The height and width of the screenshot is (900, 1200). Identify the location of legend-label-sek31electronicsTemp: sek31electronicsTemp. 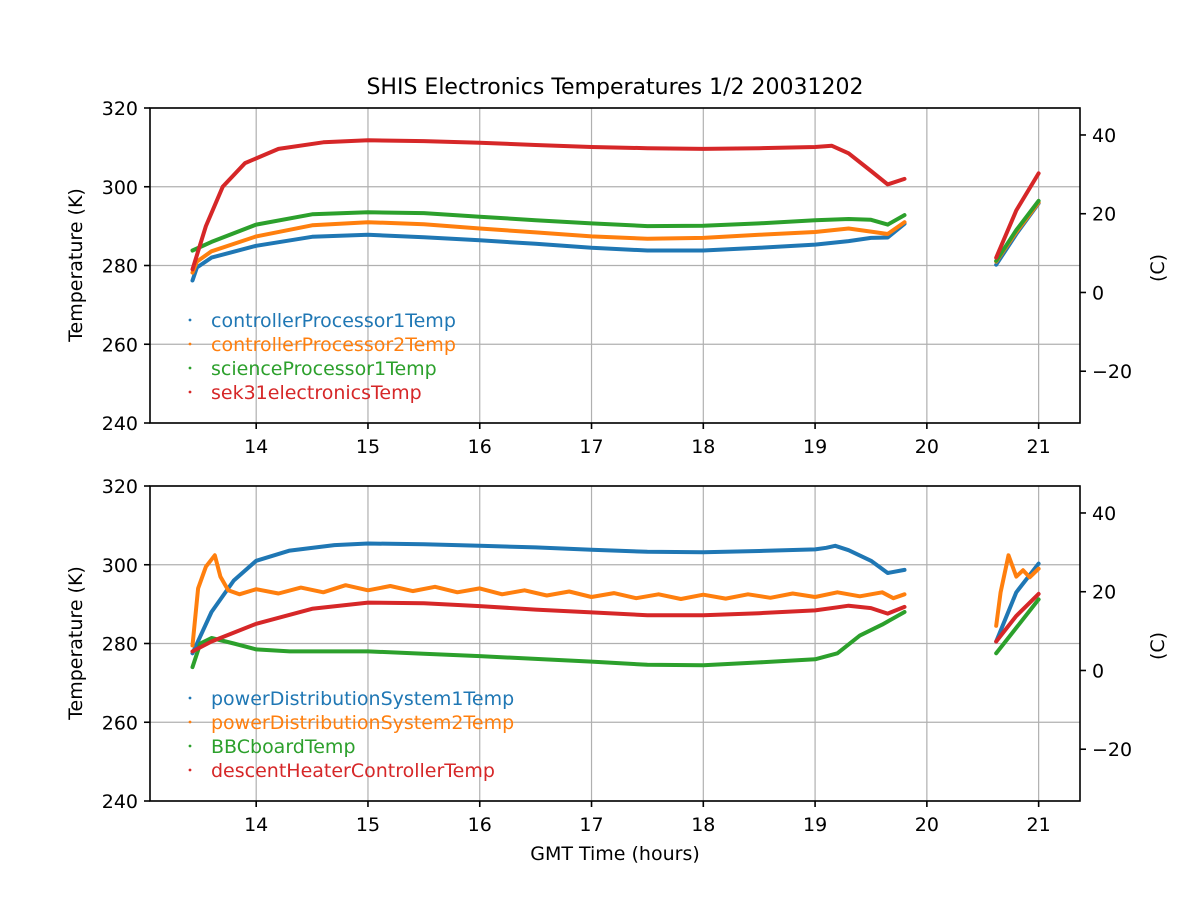
(316, 393).